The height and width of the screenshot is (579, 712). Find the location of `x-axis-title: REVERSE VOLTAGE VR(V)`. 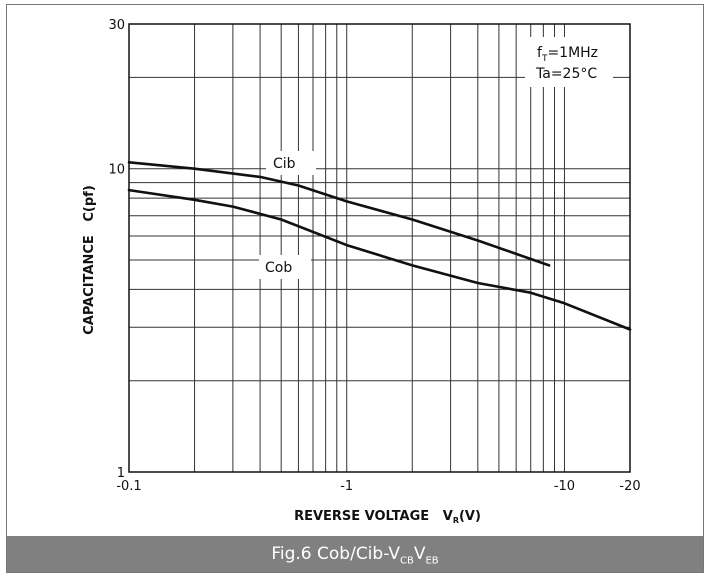

x-axis-title: REVERSE VOLTAGE VR(V) is located at coordinates (387, 517).